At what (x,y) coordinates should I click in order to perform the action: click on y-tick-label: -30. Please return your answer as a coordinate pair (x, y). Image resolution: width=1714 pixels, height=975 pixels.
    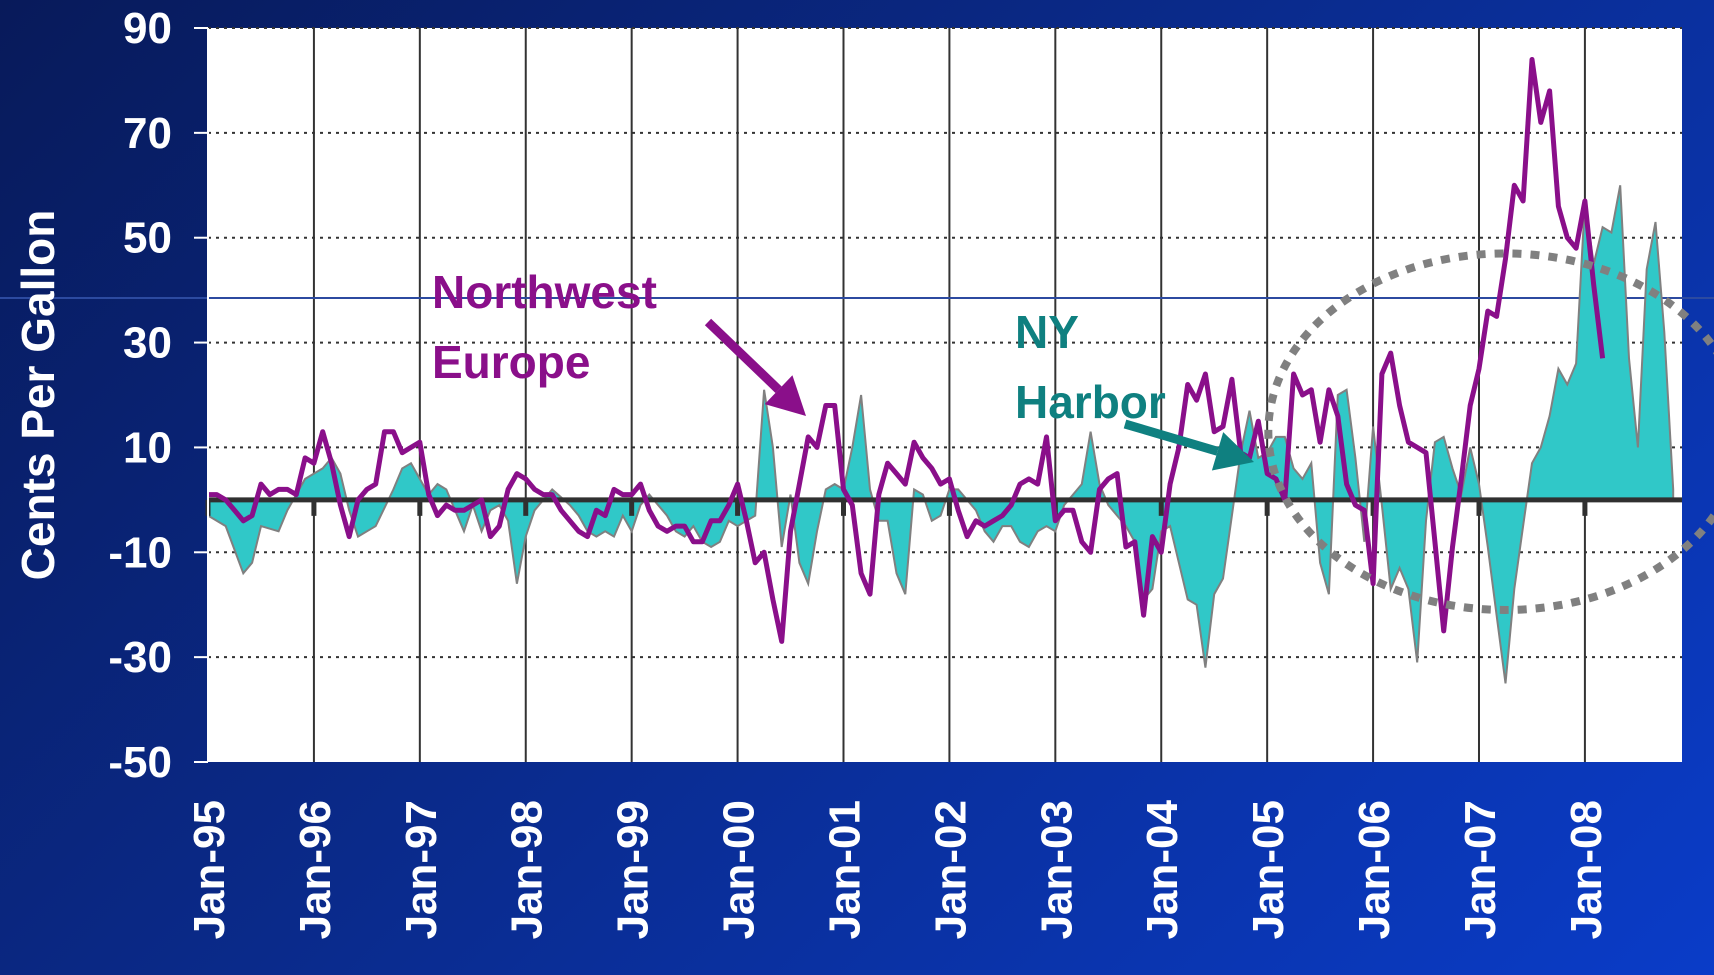
    Looking at the image, I should click on (140, 657).